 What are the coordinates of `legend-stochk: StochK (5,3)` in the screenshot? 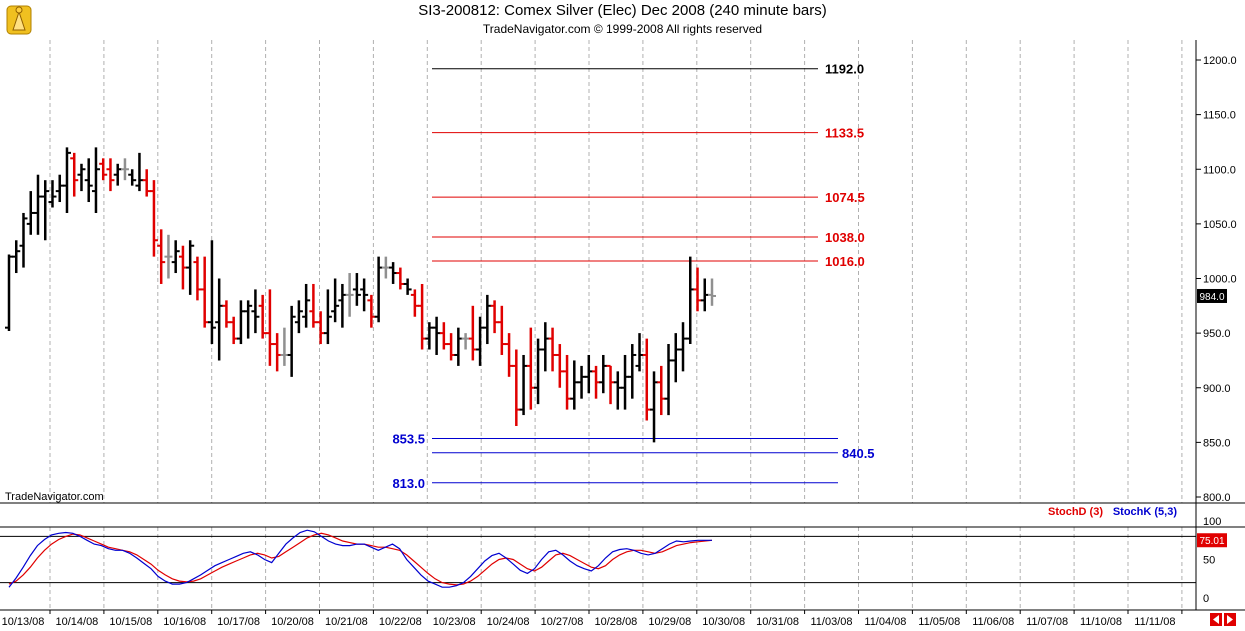 It's located at (1145, 512).